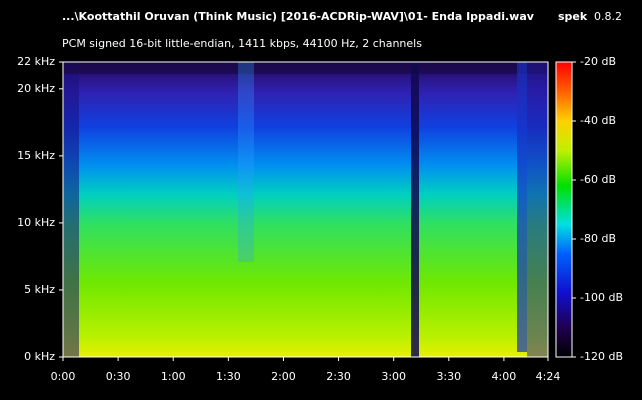 The width and height of the screenshot is (642, 400). Describe the element at coordinates (393, 376) in the screenshot. I see `x-tick-label: 3:00` at that location.